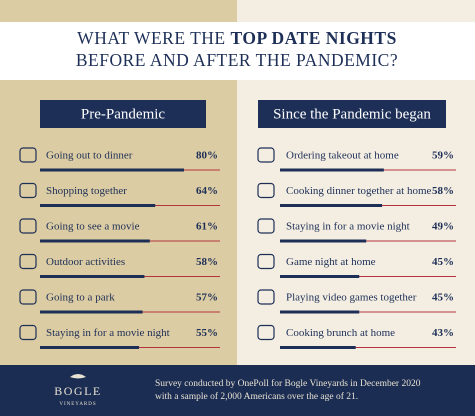 The image size is (475, 416). Describe the element at coordinates (207, 298) in the screenshot. I see `value-label: 57%` at that location.